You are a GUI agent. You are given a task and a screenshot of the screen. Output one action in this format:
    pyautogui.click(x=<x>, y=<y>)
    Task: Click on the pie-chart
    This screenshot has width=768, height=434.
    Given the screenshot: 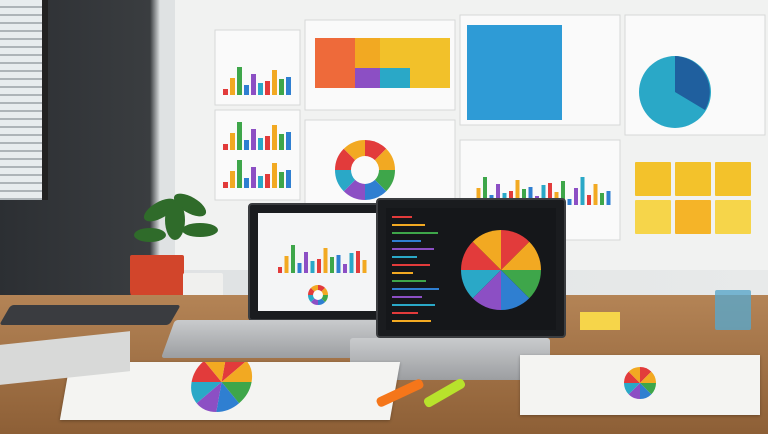 What is the action you would take?
    pyautogui.click(x=466, y=269)
    